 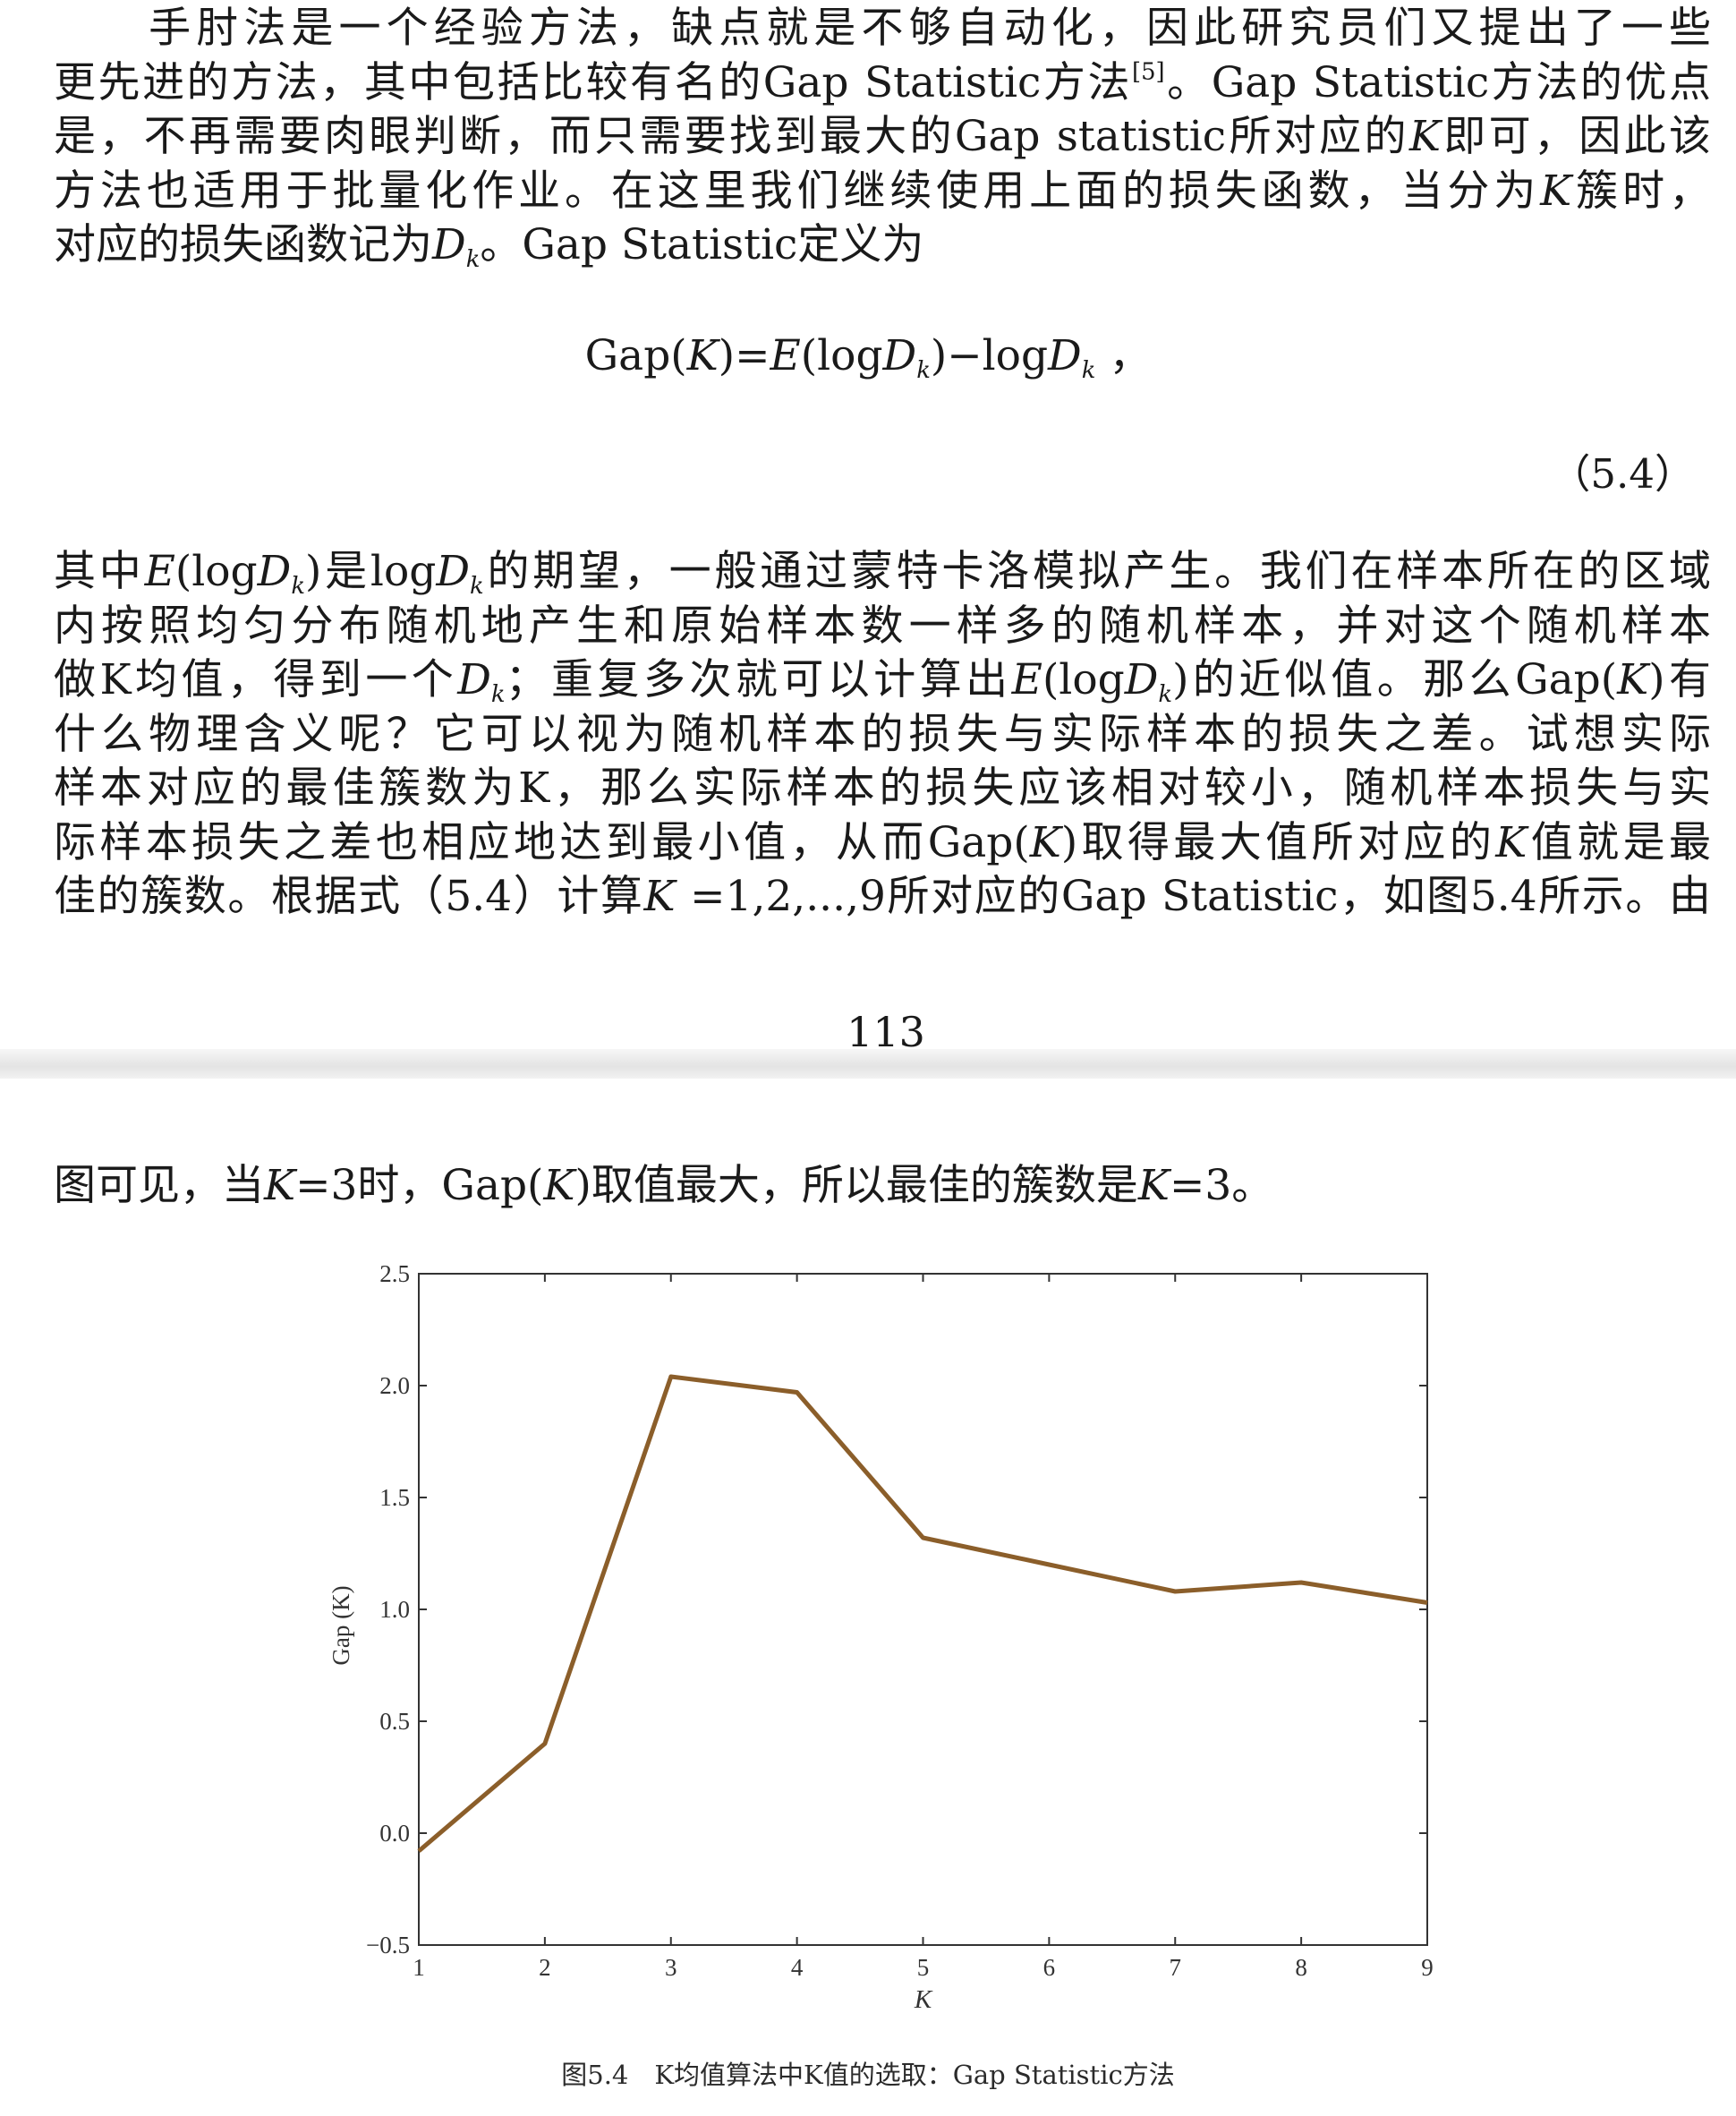 I want to click on text-line: 手肘法是一个经验方法，缺点就是不够自动化，因此研究员们又提出了一些, so click(x=882, y=28).